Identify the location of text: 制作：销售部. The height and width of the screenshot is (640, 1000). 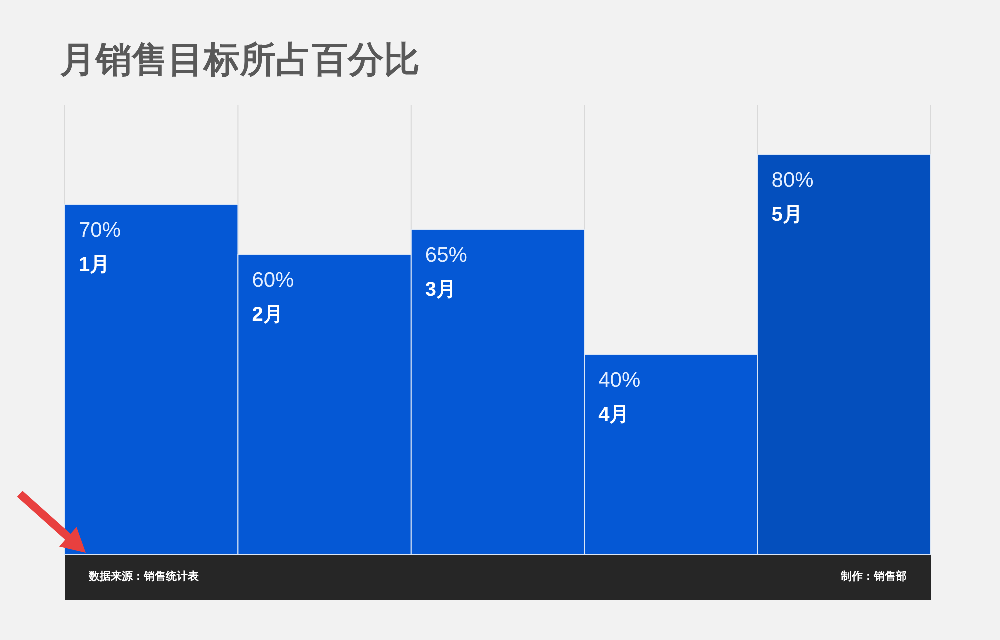
(874, 577).